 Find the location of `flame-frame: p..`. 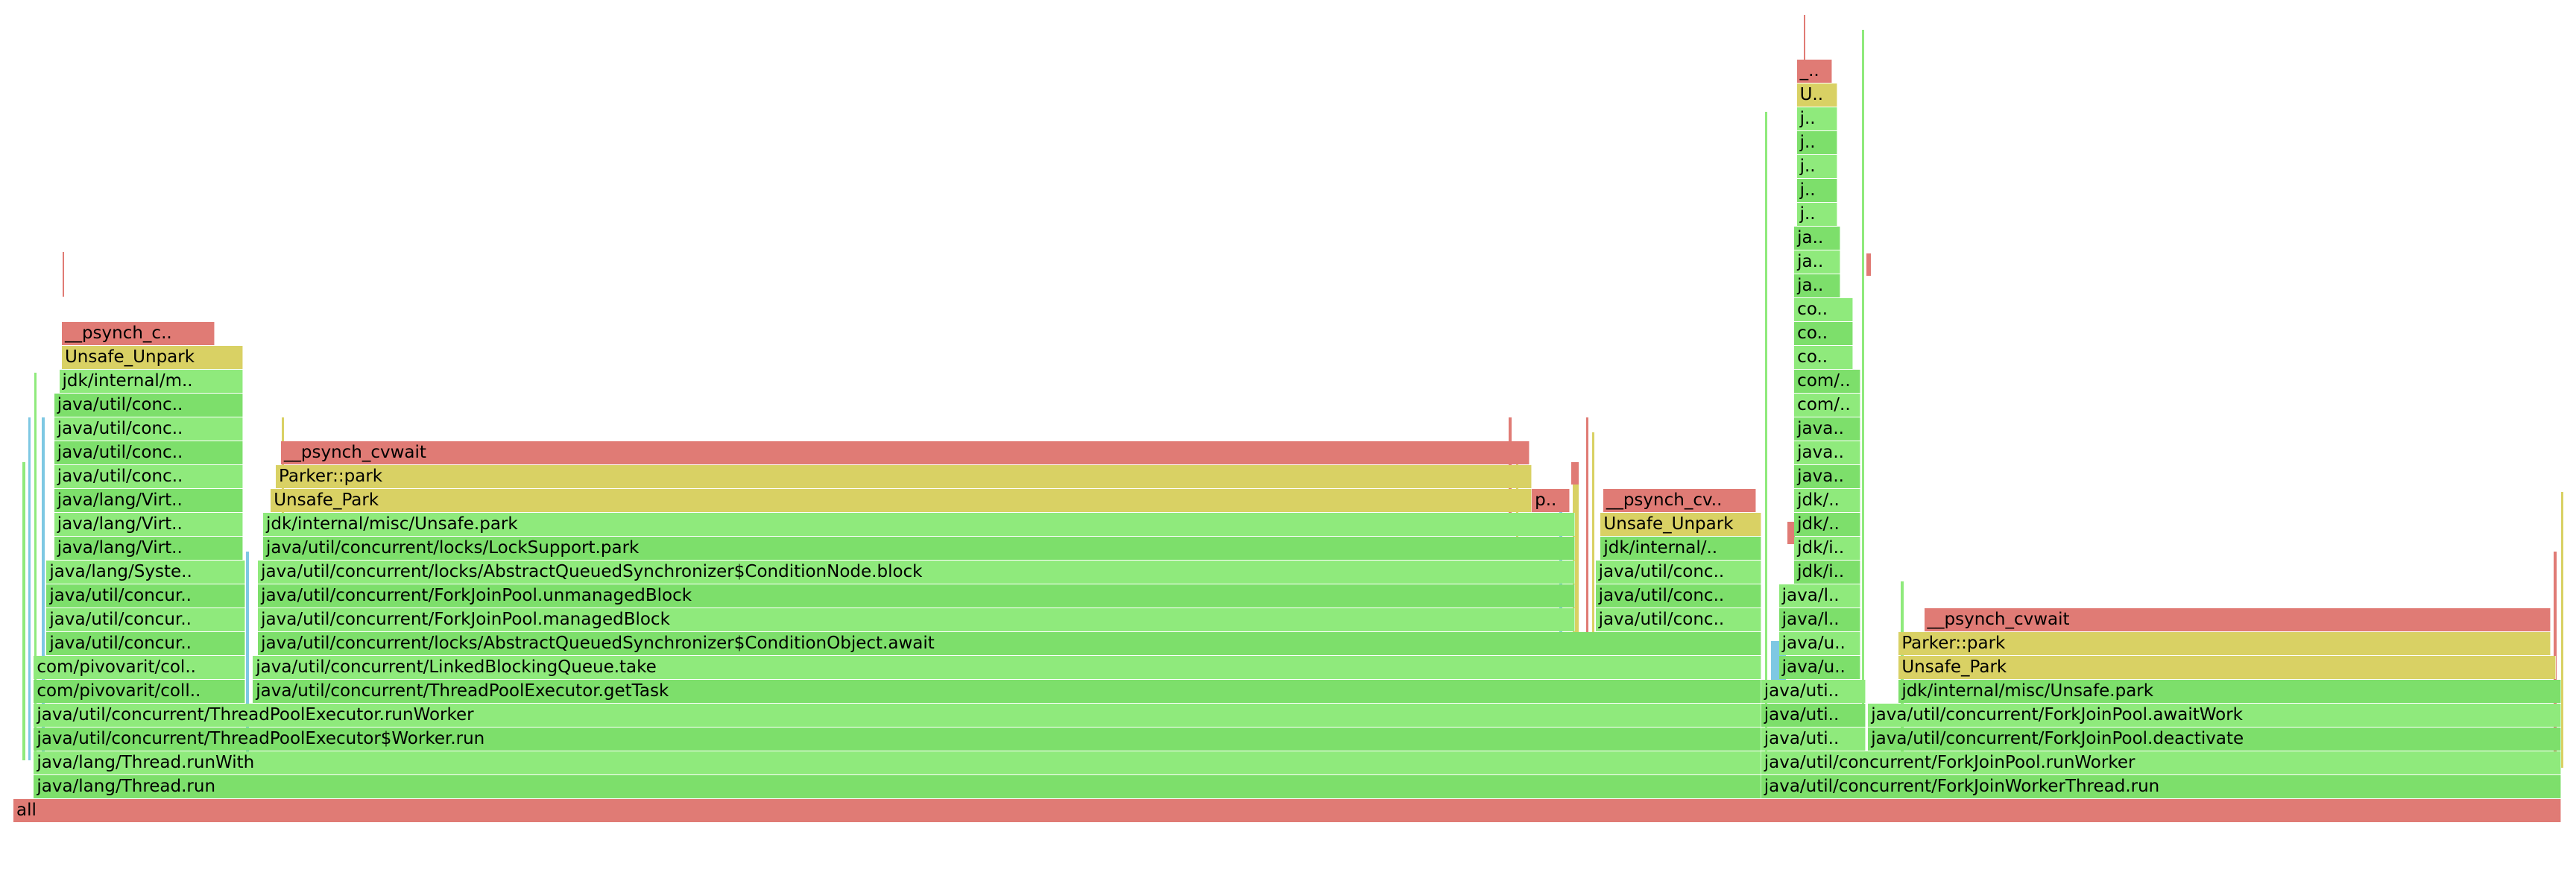

flame-frame: p.. is located at coordinates (1551, 500).